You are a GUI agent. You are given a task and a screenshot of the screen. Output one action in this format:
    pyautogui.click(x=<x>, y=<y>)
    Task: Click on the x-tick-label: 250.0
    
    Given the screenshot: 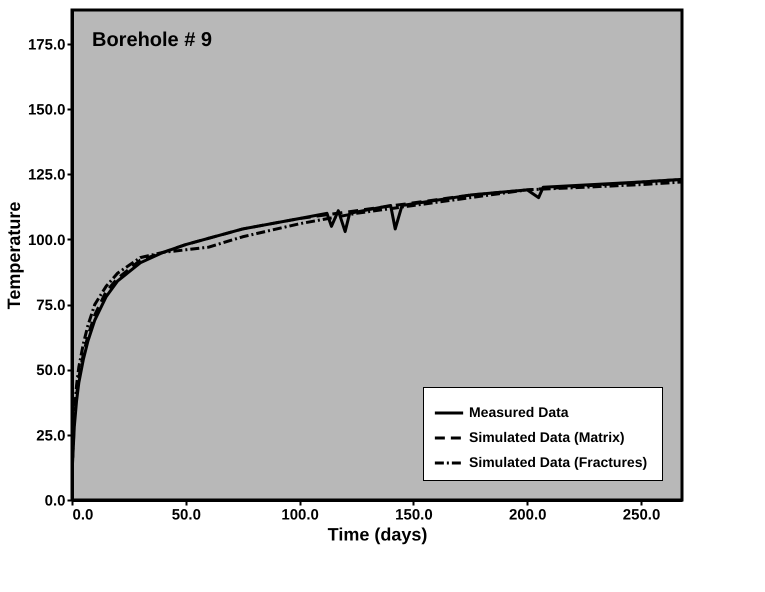 What is the action you would take?
    pyautogui.click(x=641, y=515)
    